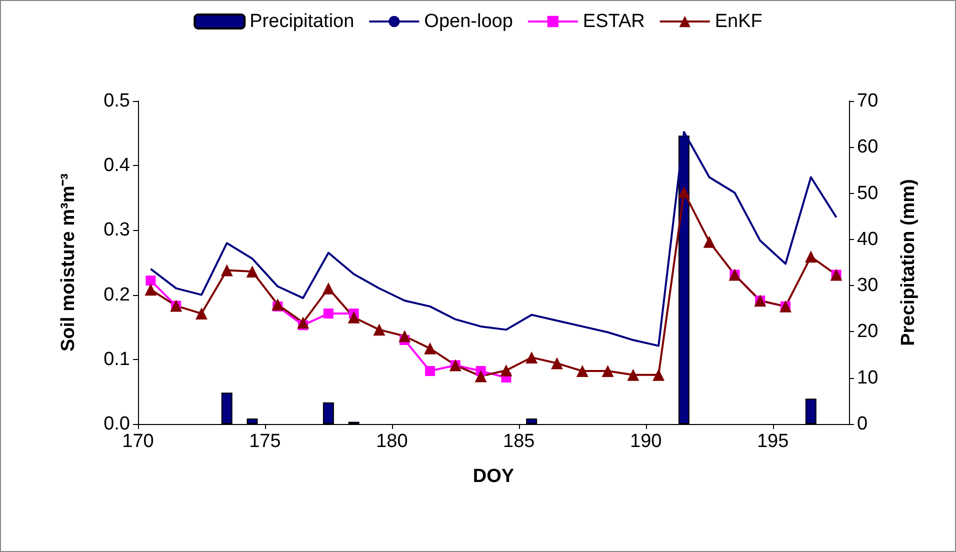 Image resolution: width=956 pixels, height=552 pixels. I want to click on y2-tick-label: 60, so click(867, 147).